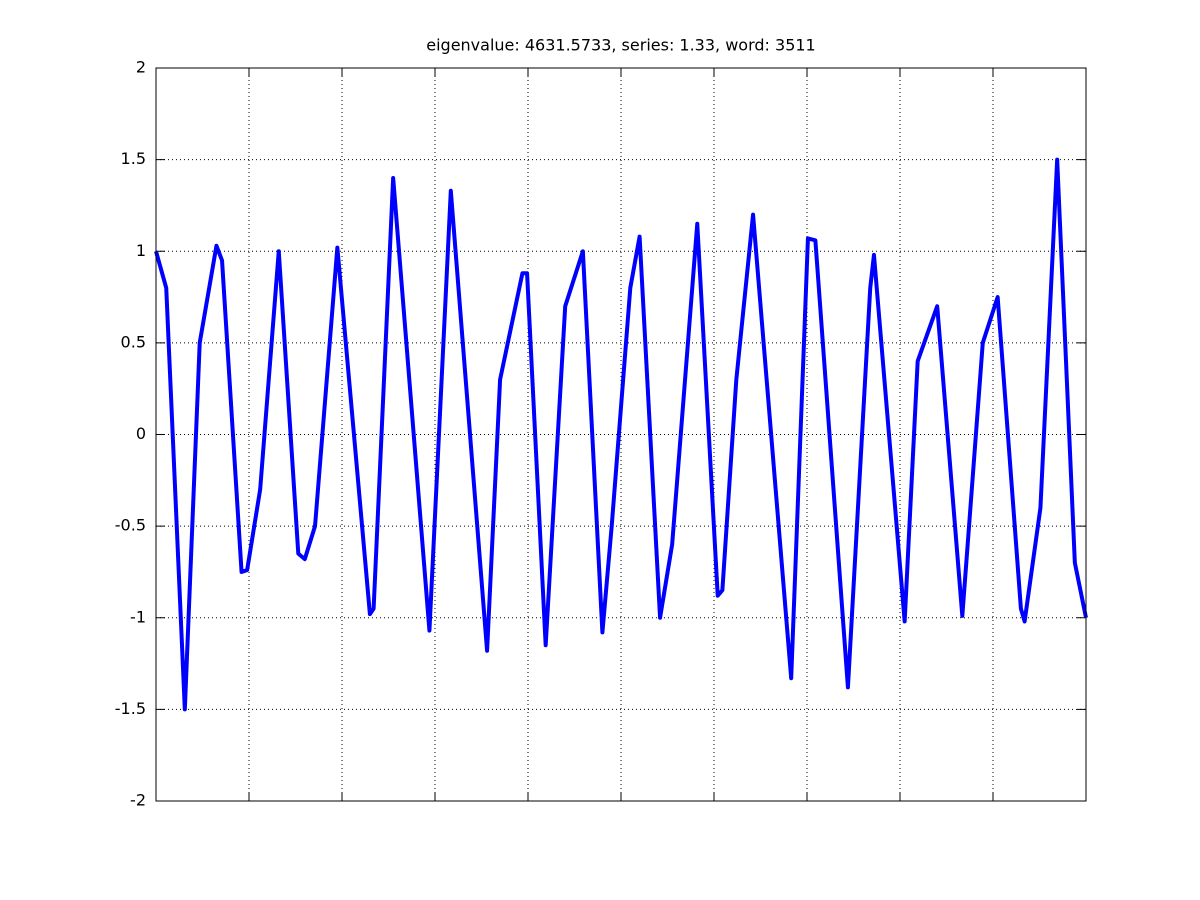 The image size is (1200, 900). Describe the element at coordinates (138, 800) in the screenshot. I see `y-tick-label: -2` at that location.